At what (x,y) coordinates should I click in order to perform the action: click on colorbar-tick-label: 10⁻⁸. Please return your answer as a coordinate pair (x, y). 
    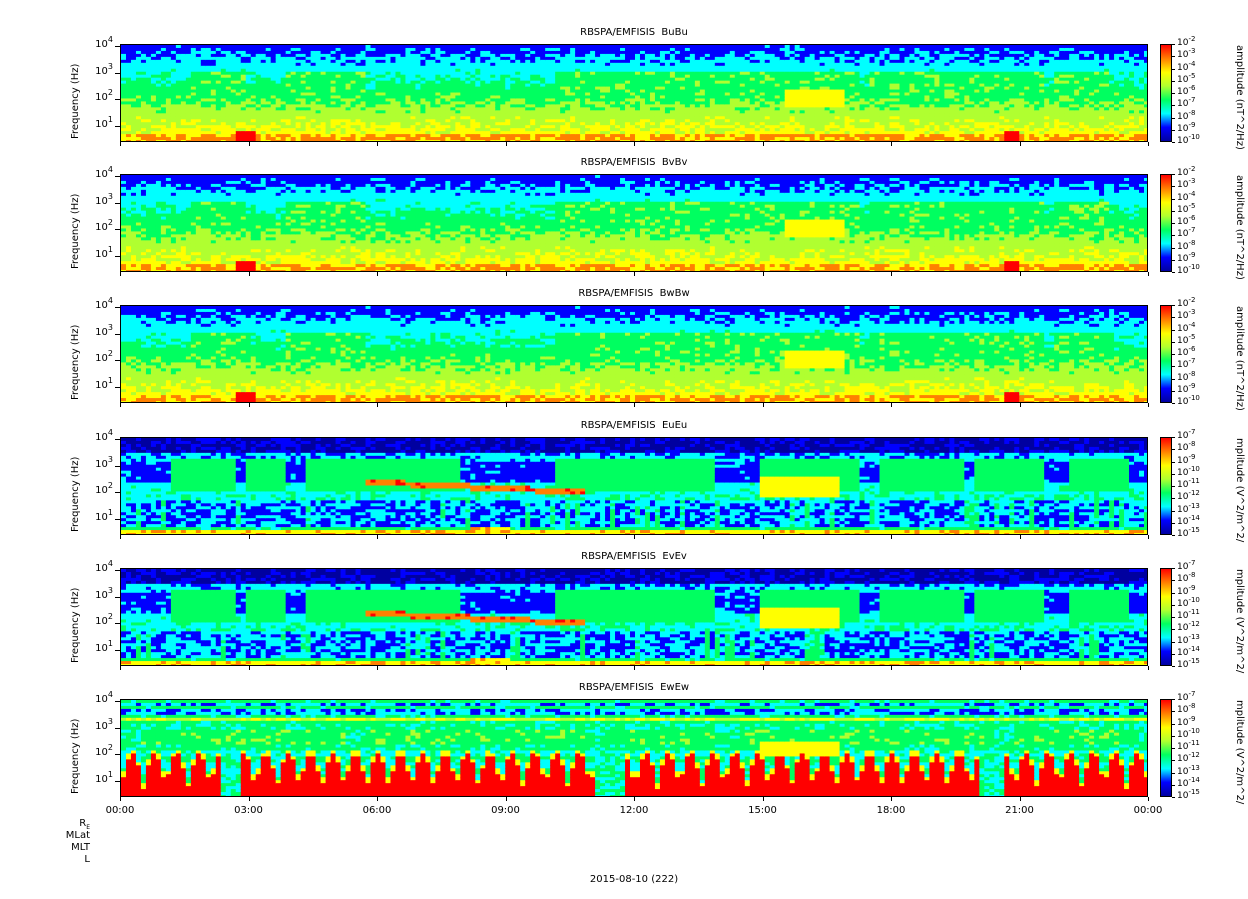
    Looking at the image, I should click on (1186, 447).